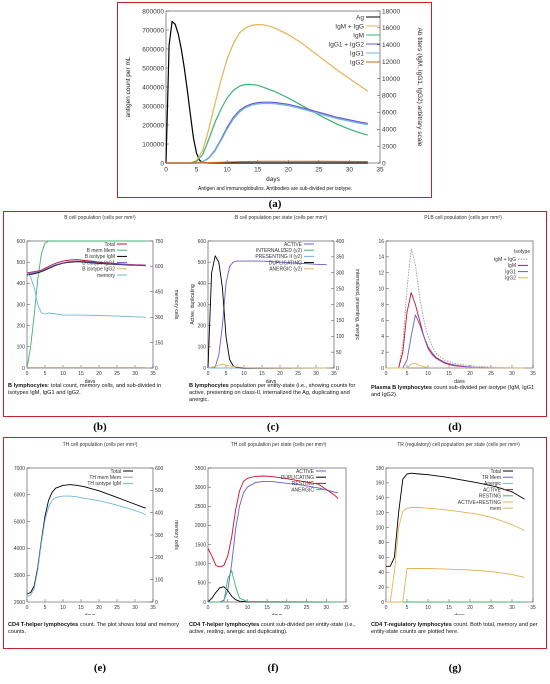  I want to click on y2-tick-label: 100, so click(159, 580).